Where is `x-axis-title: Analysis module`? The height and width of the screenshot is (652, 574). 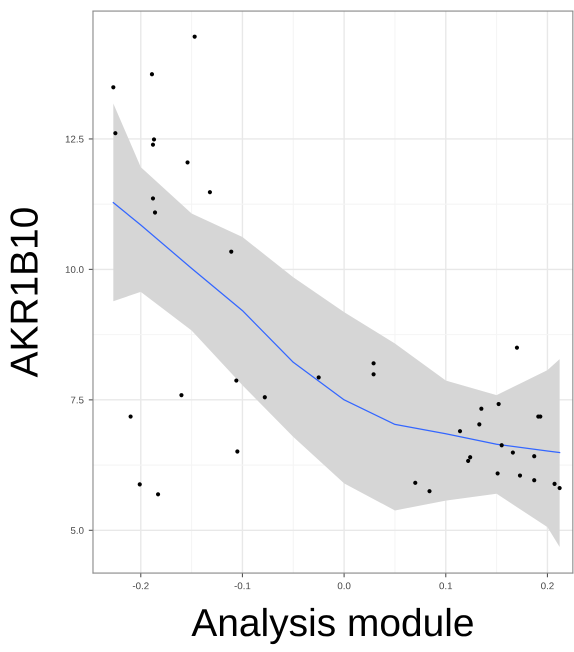
x-axis-title: Analysis module is located at coordinates (332, 626).